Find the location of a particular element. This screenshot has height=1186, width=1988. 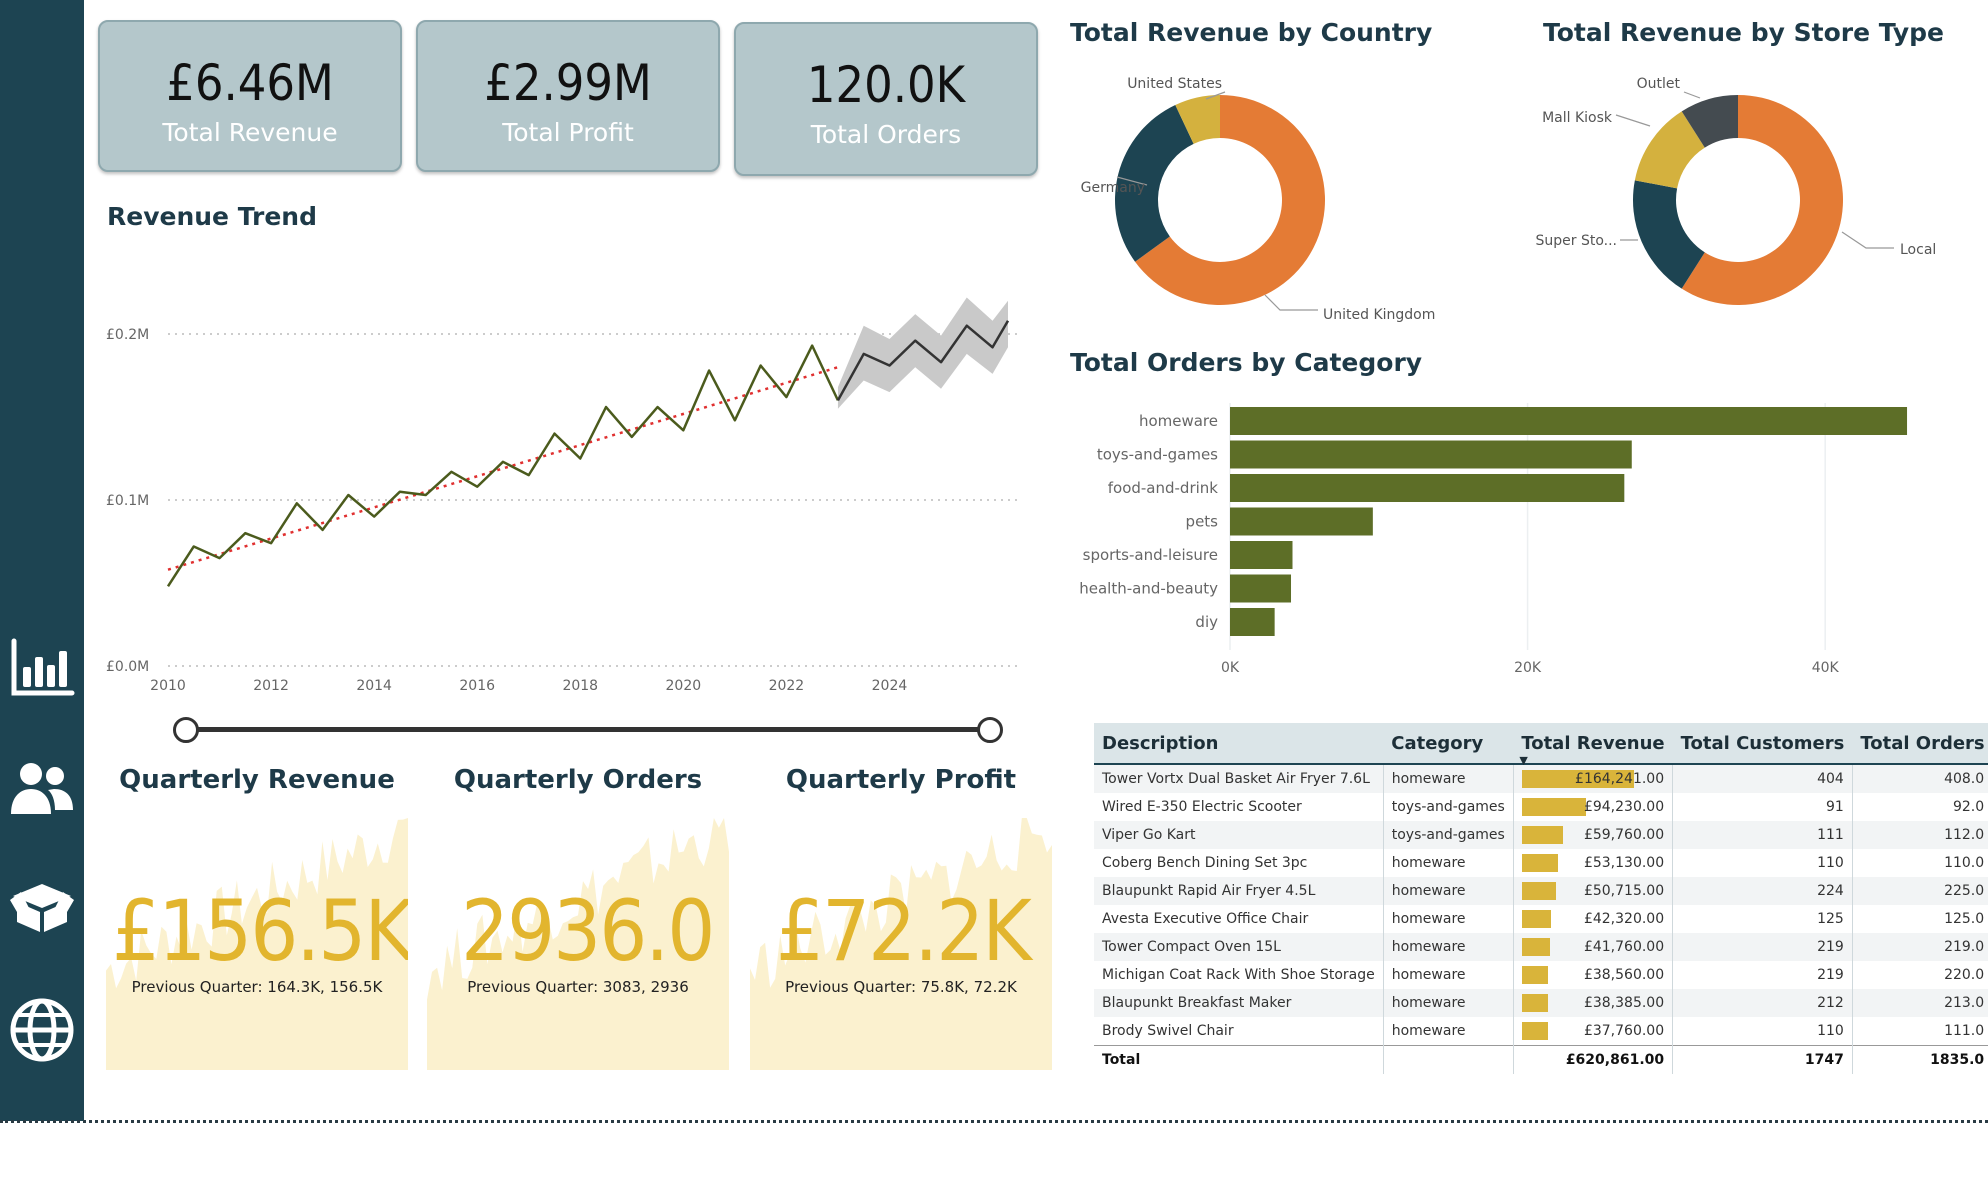

cell-total-orders: 111.0 is located at coordinates (1920, 1031).